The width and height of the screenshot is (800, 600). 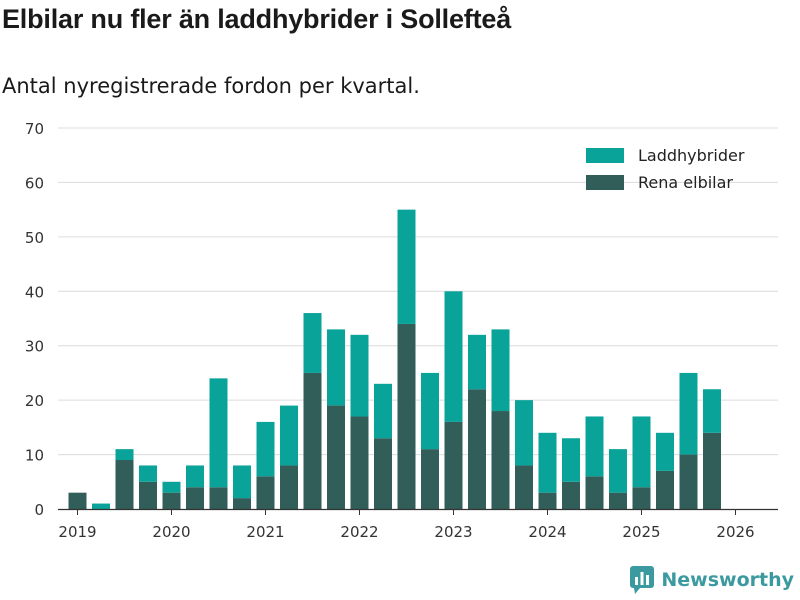 What do you see at coordinates (359, 532) in the screenshot?
I see `x-tick-label: 2022` at bounding box center [359, 532].